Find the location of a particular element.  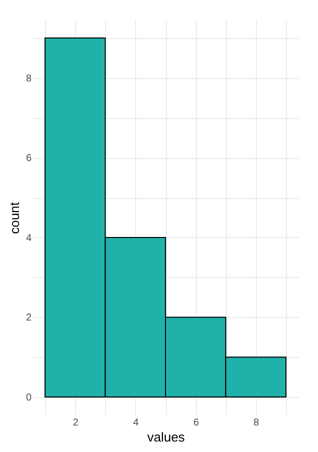

y-tick-label: 8 is located at coordinates (29, 78).